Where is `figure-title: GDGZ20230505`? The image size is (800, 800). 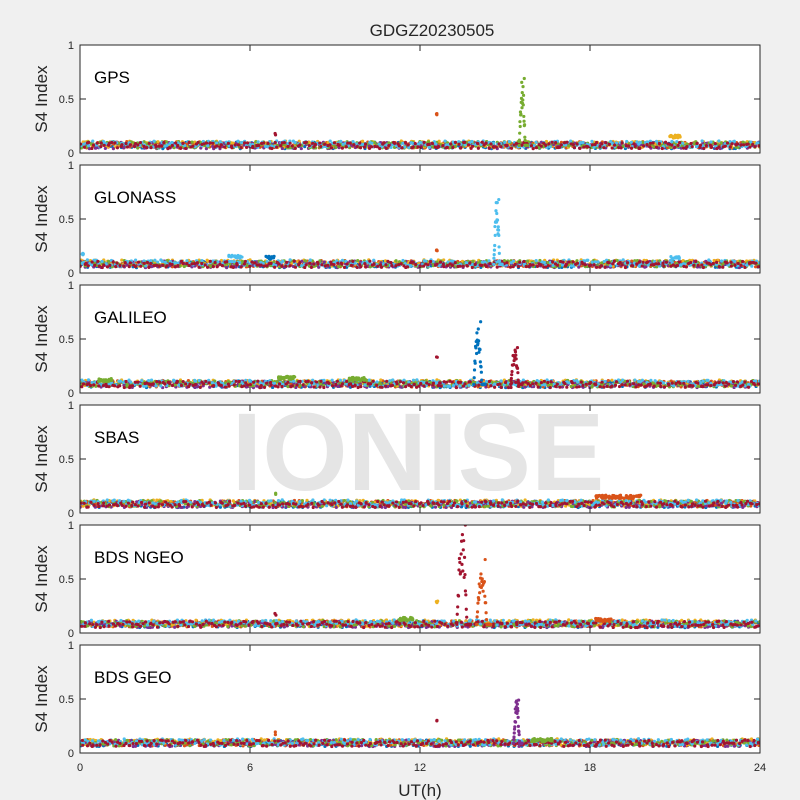 figure-title: GDGZ20230505 is located at coordinates (432, 30).